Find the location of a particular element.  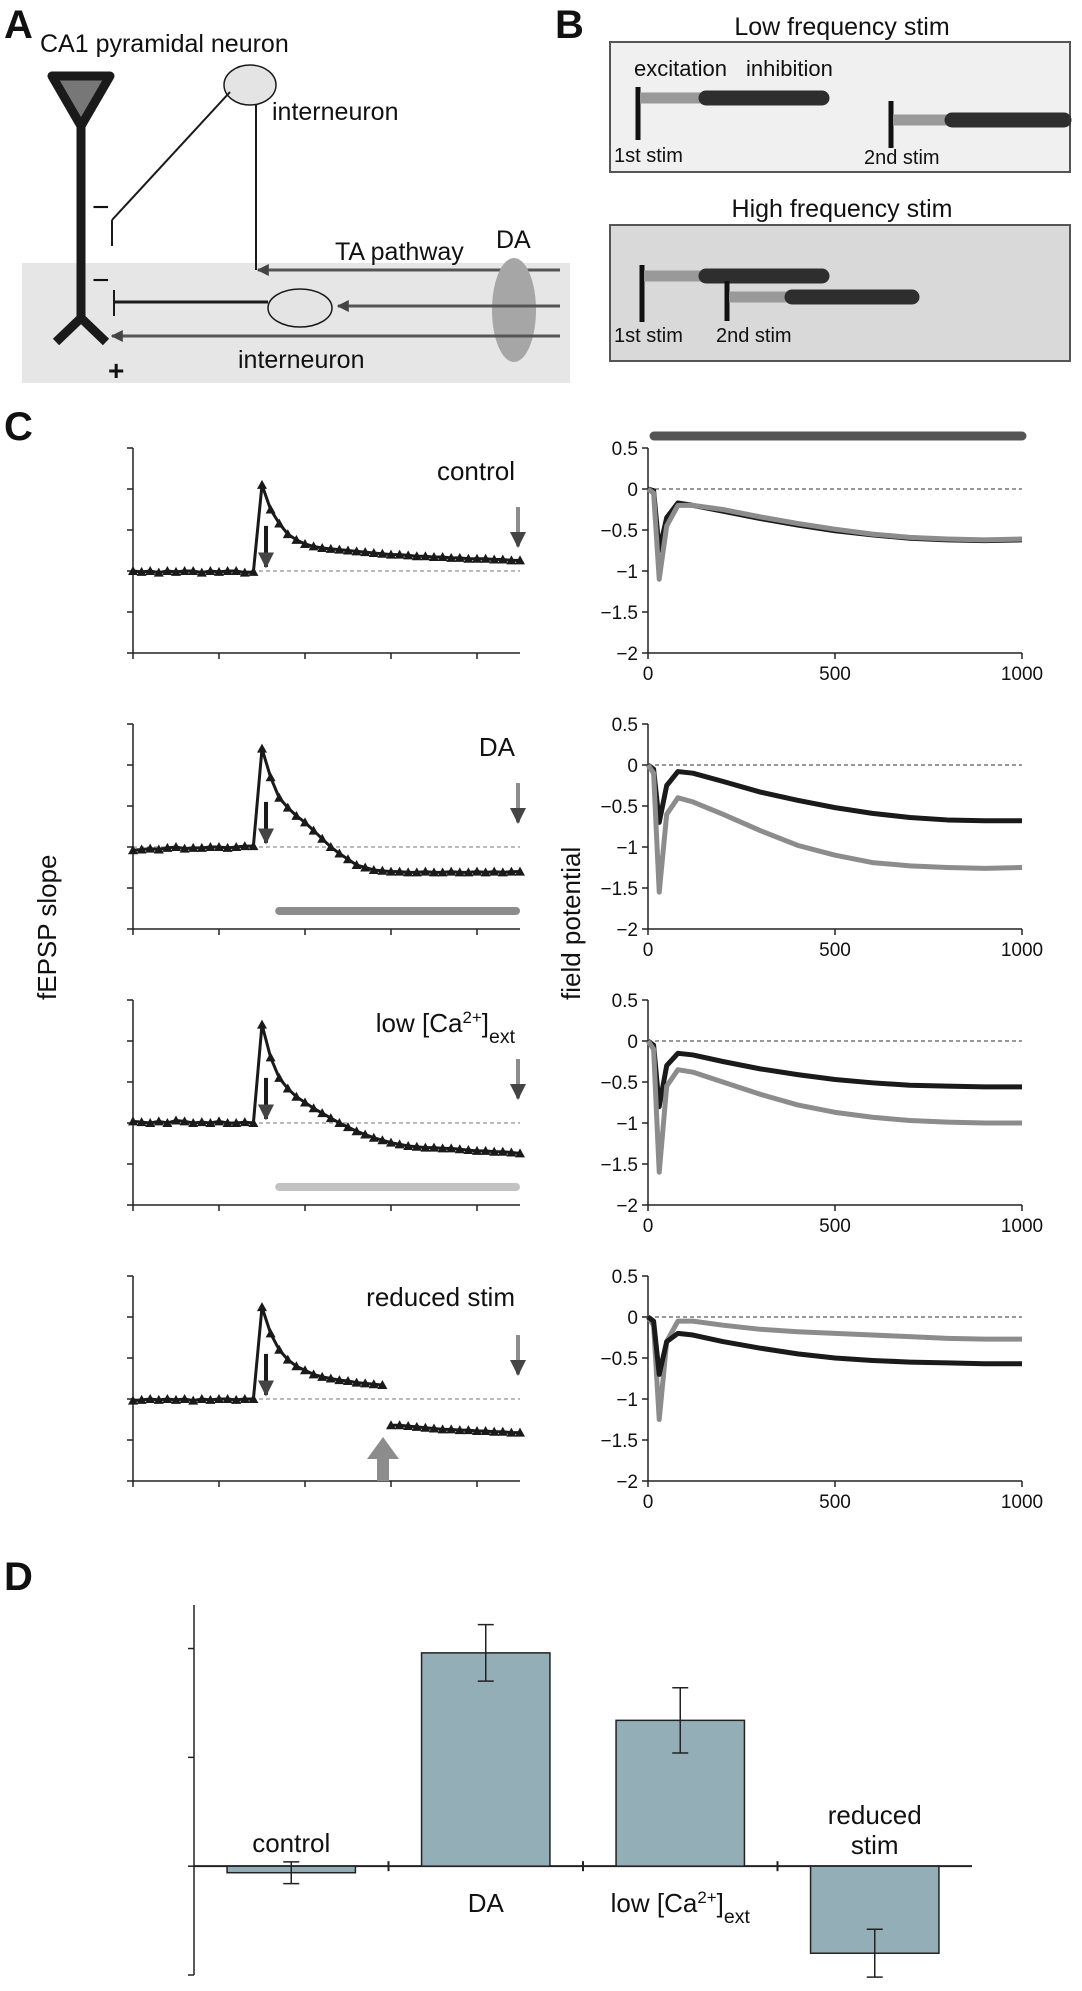

low-frequency-box is located at coordinates (840, 107).